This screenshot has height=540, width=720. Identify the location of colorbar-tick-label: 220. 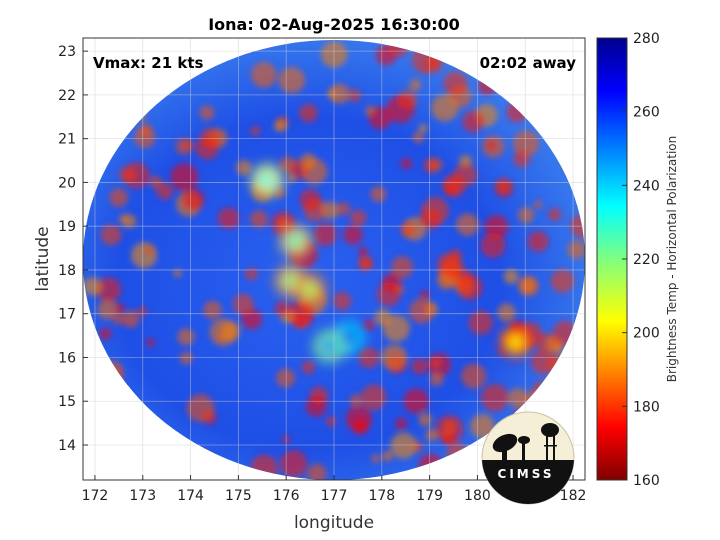
(646, 260).